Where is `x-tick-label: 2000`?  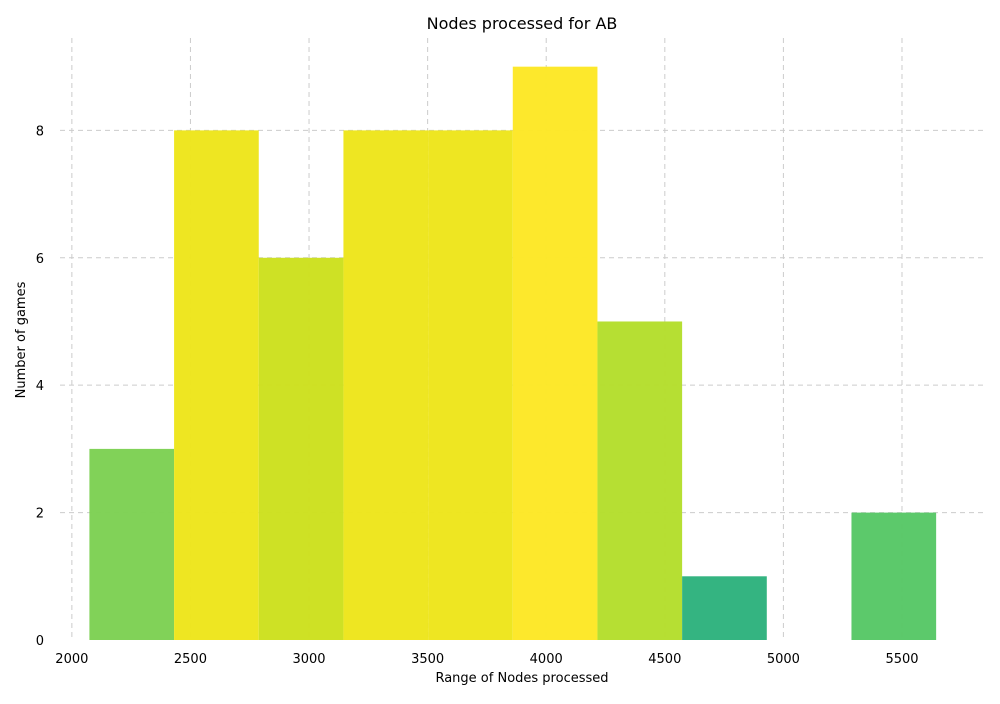
x-tick-label: 2000 is located at coordinates (71, 659).